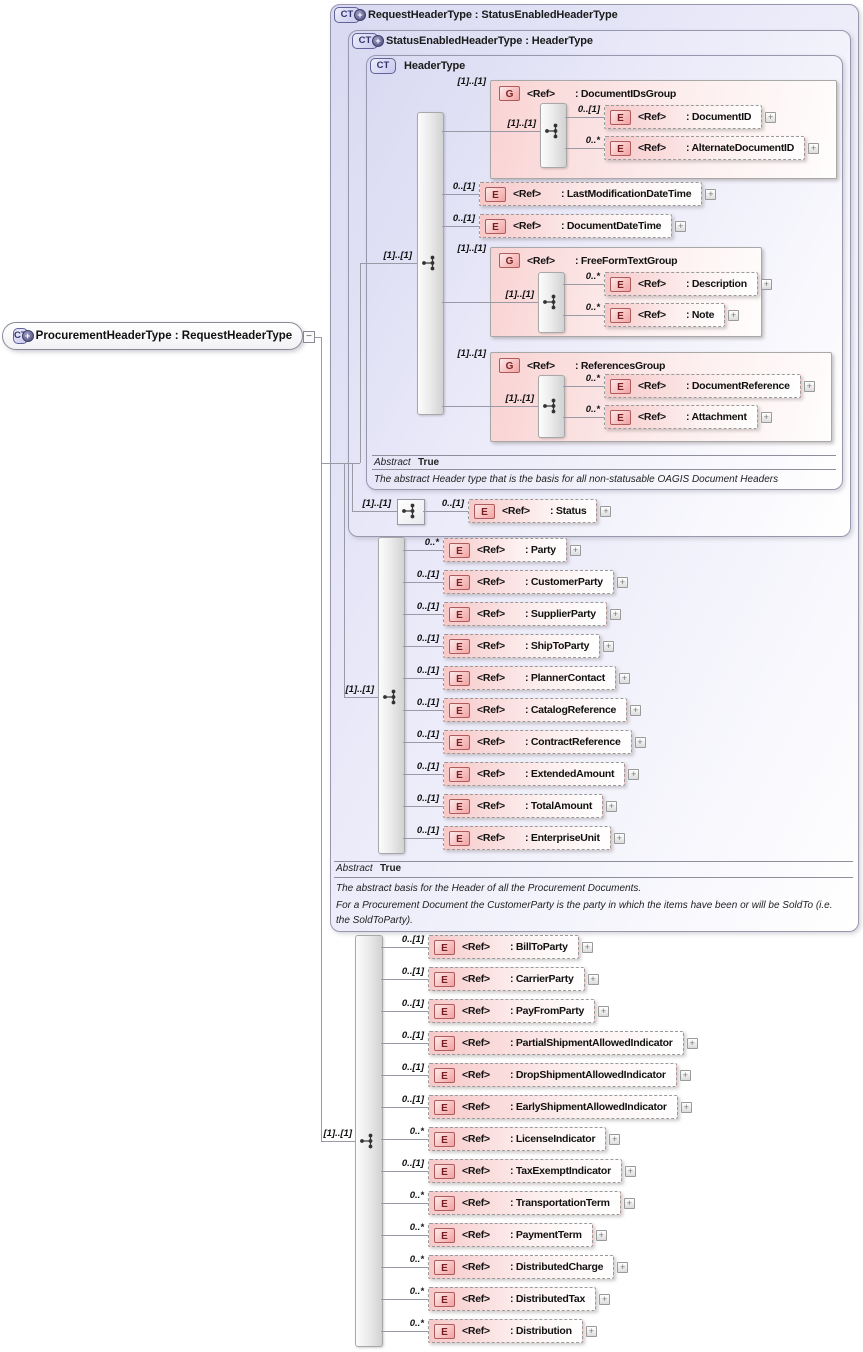 The height and width of the screenshot is (1352, 863). I want to click on element-row: E <Ref>: CarrierParty +, so click(513, 979).